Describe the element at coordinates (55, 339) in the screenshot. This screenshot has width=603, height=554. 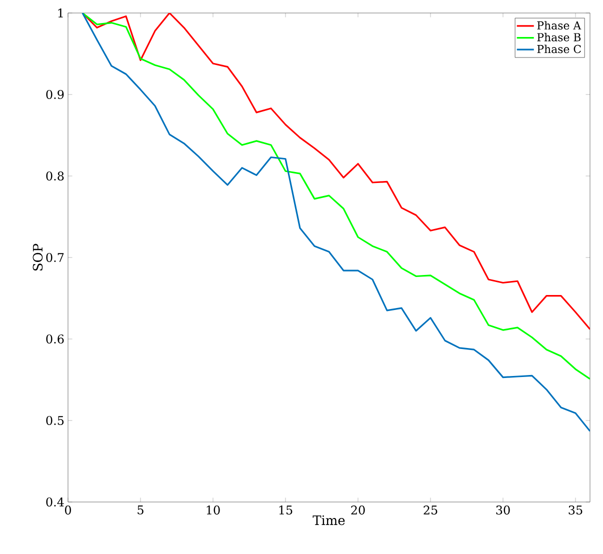
I see `y-tick-label: 0.6` at that location.